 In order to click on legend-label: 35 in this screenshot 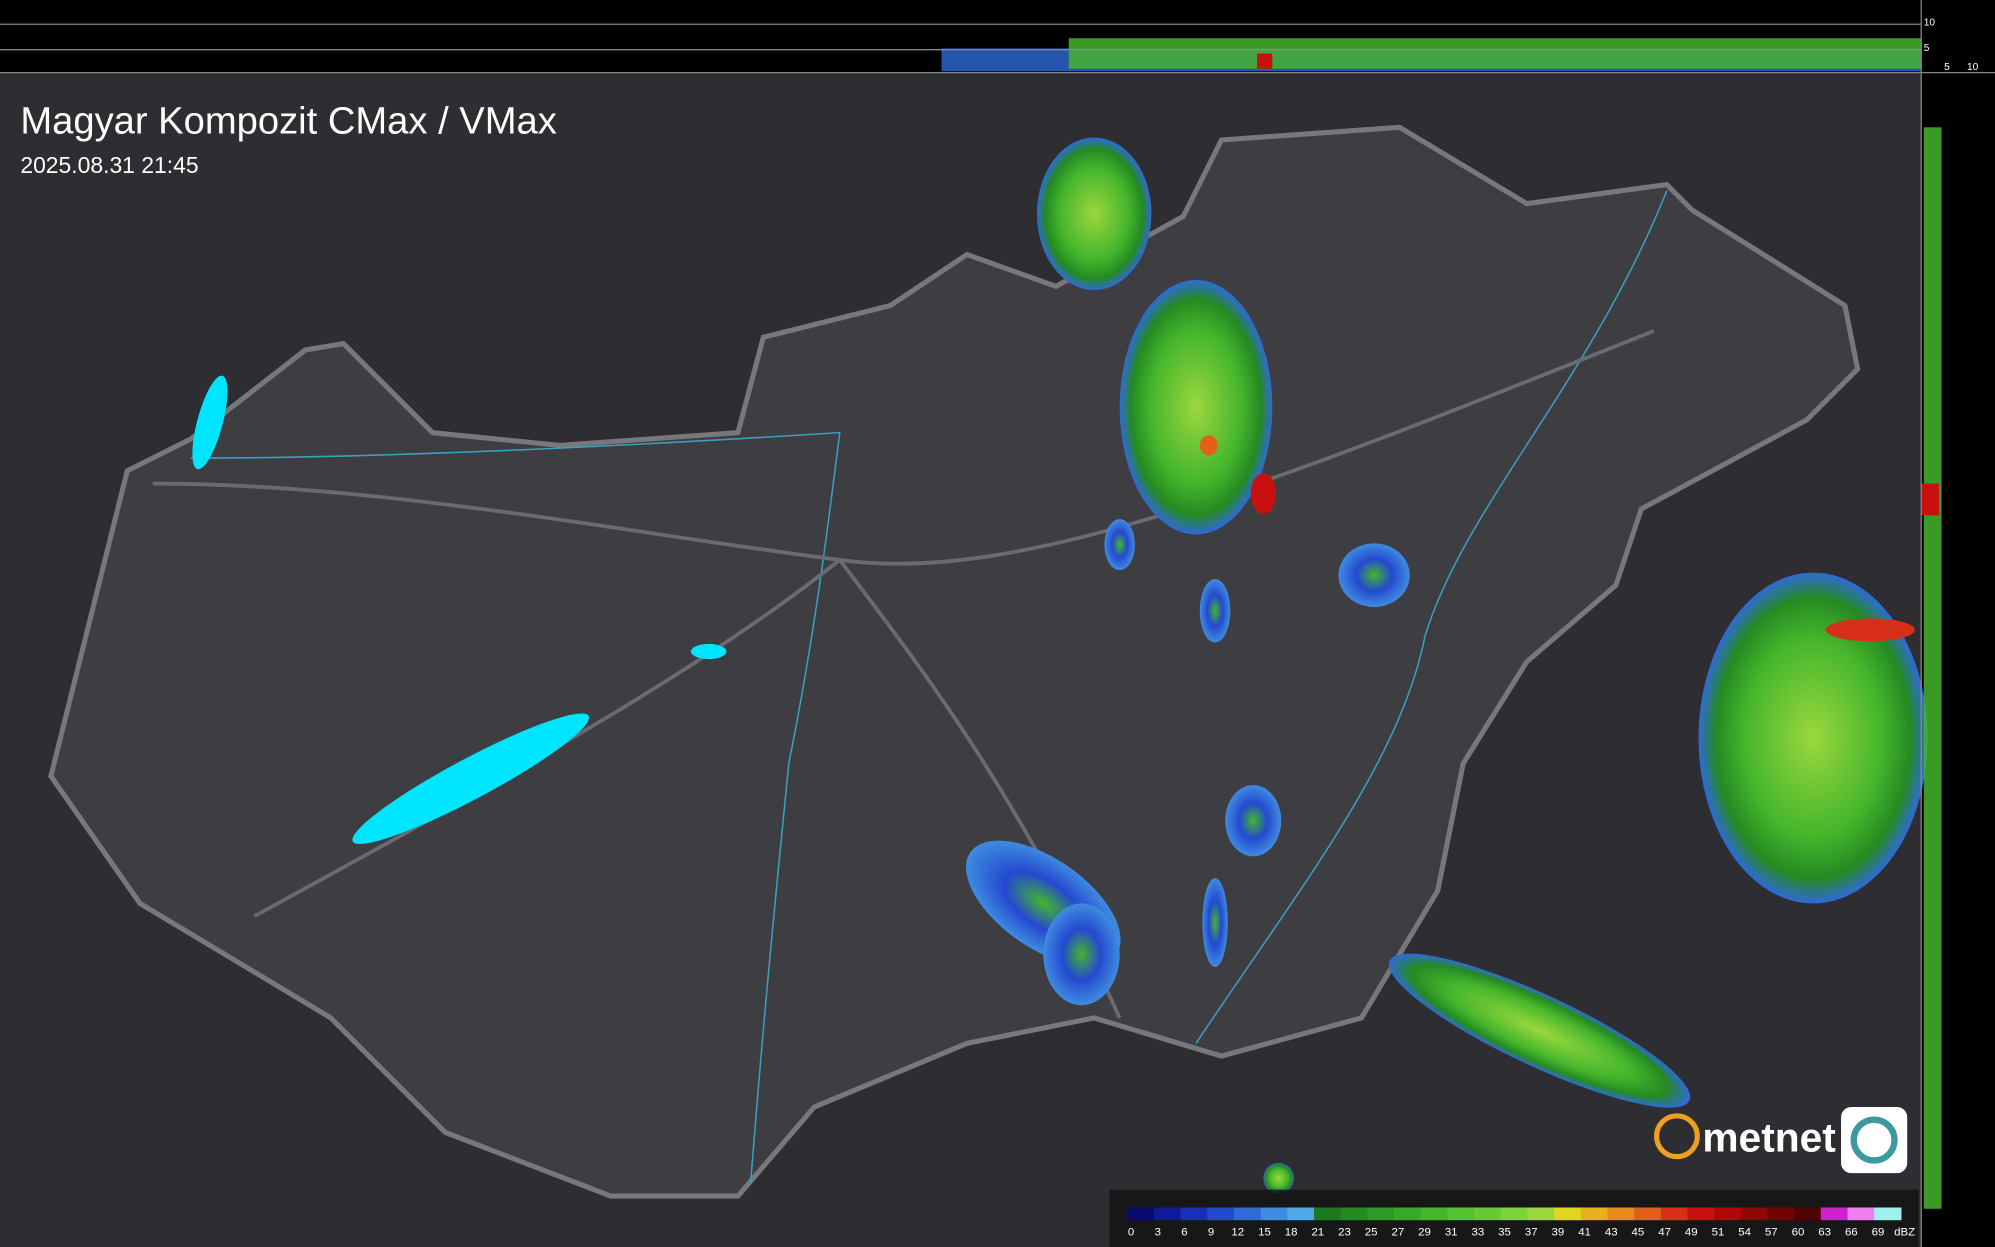, I will do `click(1504, 1232)`.